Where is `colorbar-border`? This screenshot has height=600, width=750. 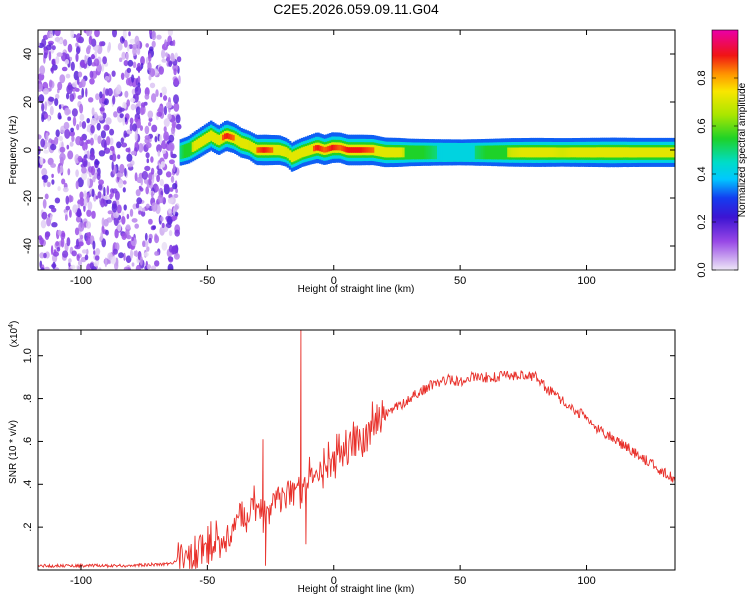 colorbar-border is located at coordinates (725, 150).